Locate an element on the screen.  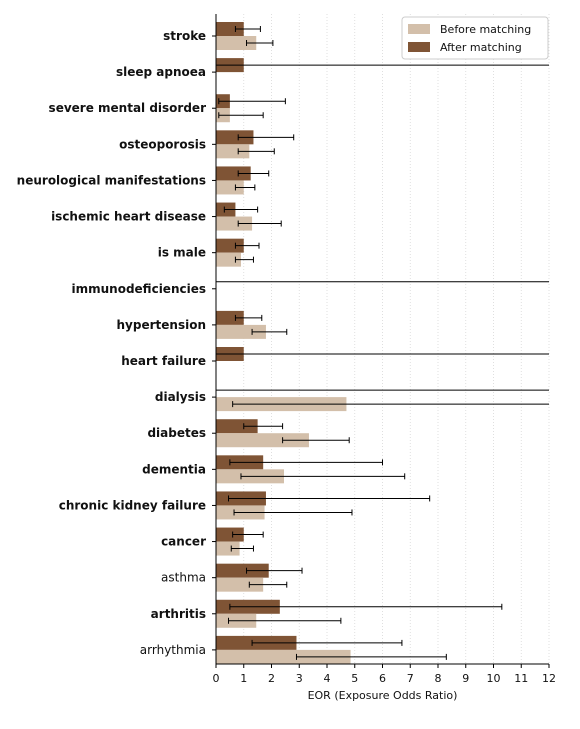
x-tick-label: 2 is located at coordinates (271, 678).